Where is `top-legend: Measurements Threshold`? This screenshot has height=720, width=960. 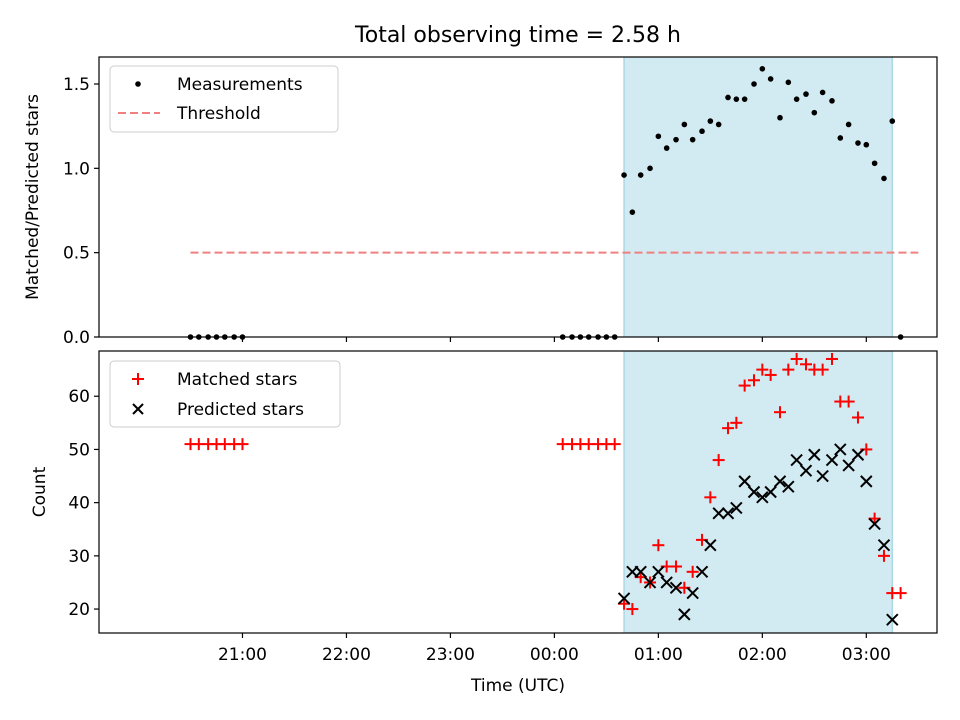
top-legend: Measurements Threshold is located at coordinates (224, 99).